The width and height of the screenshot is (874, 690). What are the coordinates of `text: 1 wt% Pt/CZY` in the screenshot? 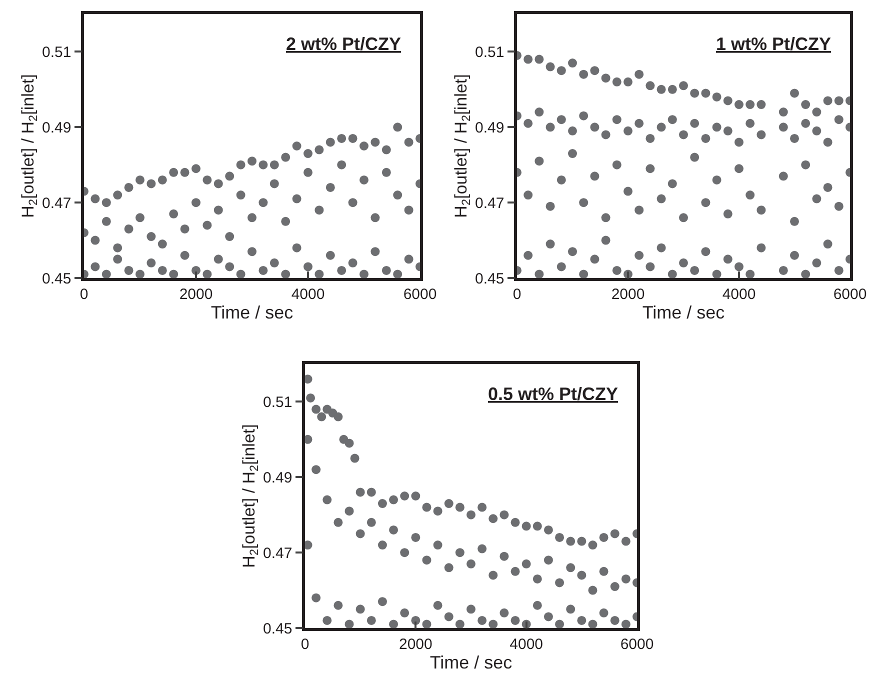 It's located at (774, 44).